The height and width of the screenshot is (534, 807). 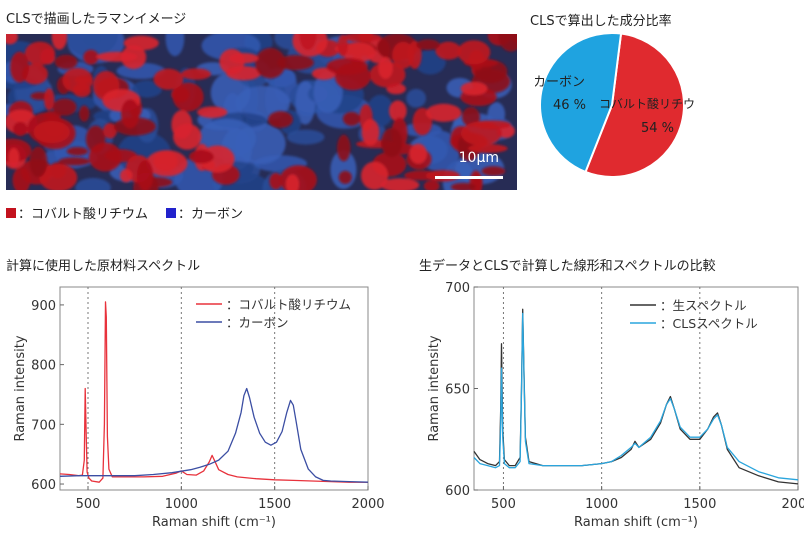 I want to click on scale-bar-label: 10μm, so click(x=478, y=158).